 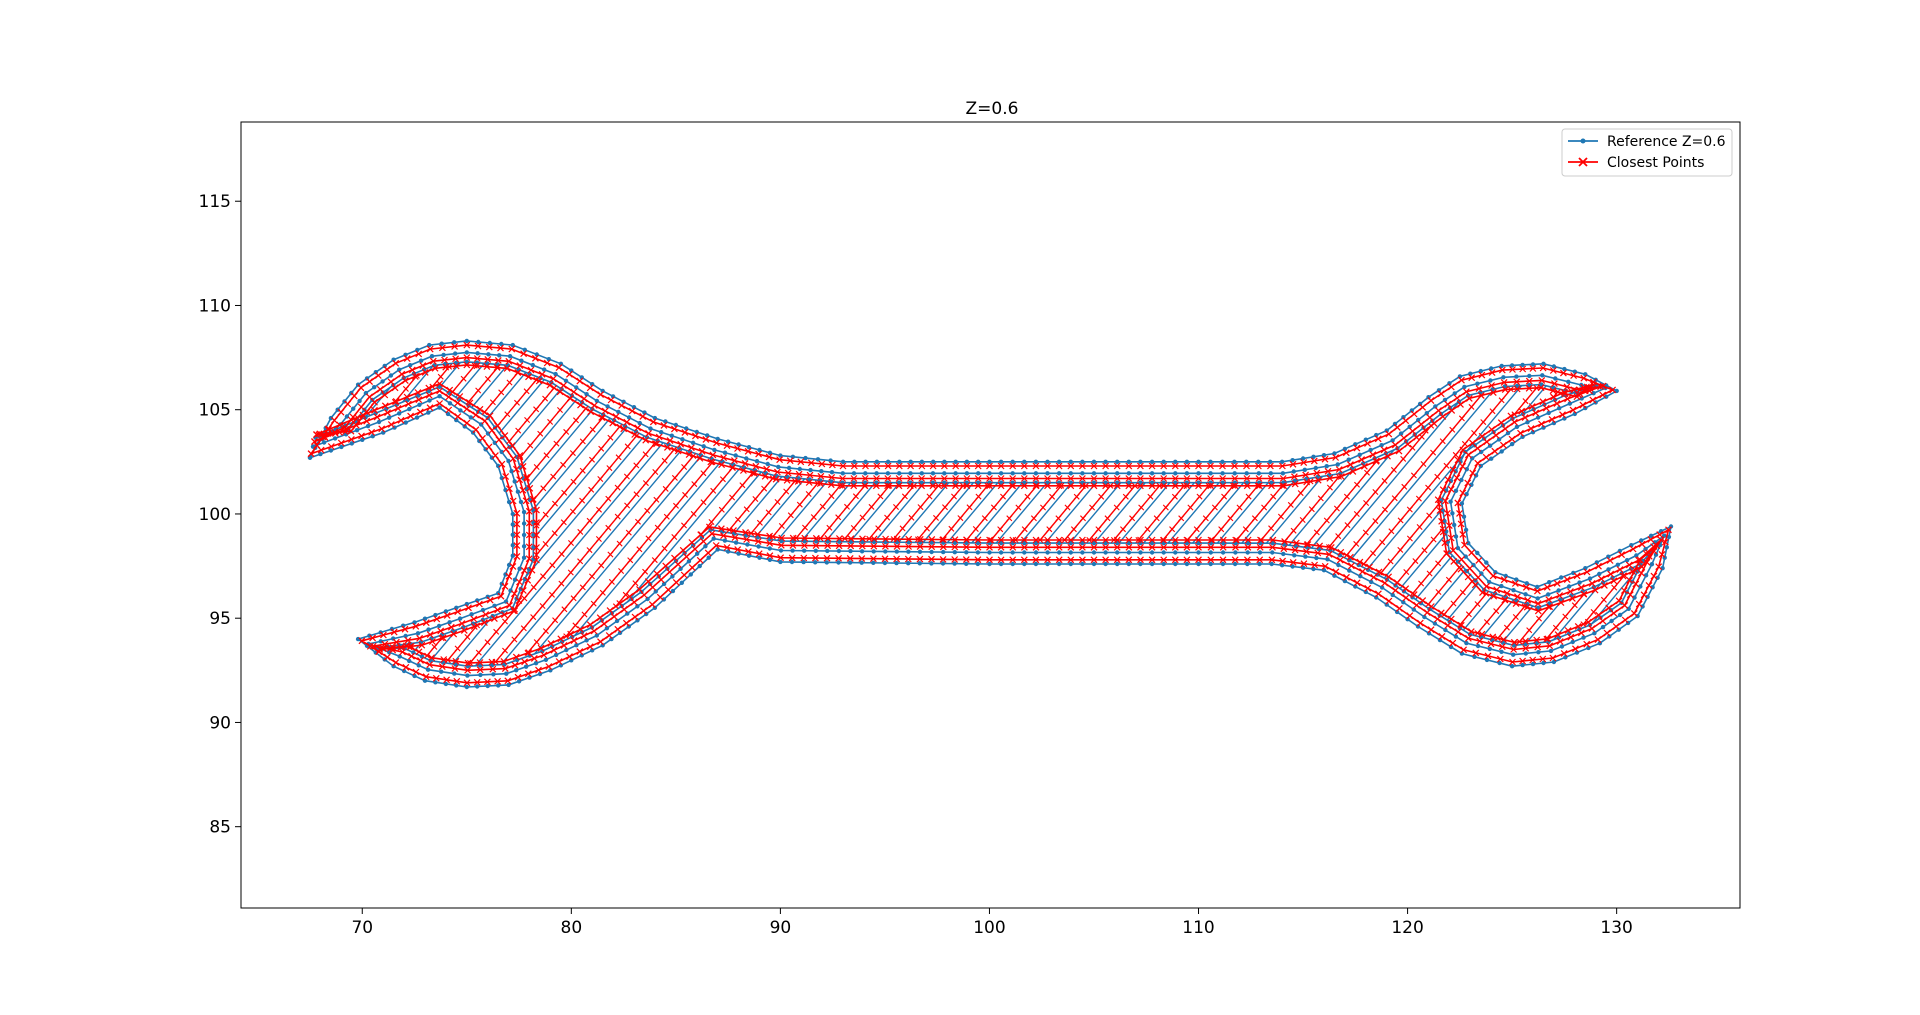 What do you see at coordinates (1407, 928) in the screenshot?
I see `x-tick-label: 120` at bounding box center [1407, 928].